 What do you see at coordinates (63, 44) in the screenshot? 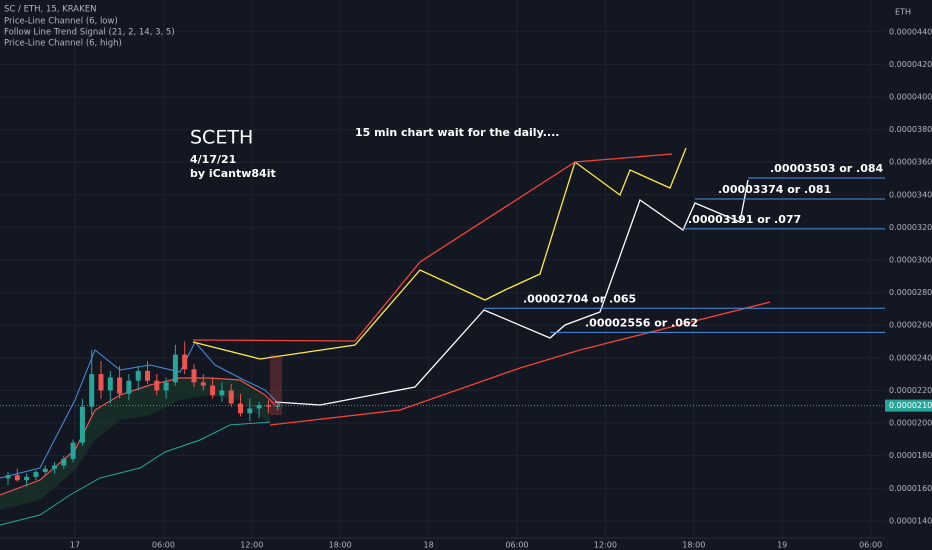
I see `indicator-label: Price-Line Channel (6, high)` at bounding box center [63, 44].